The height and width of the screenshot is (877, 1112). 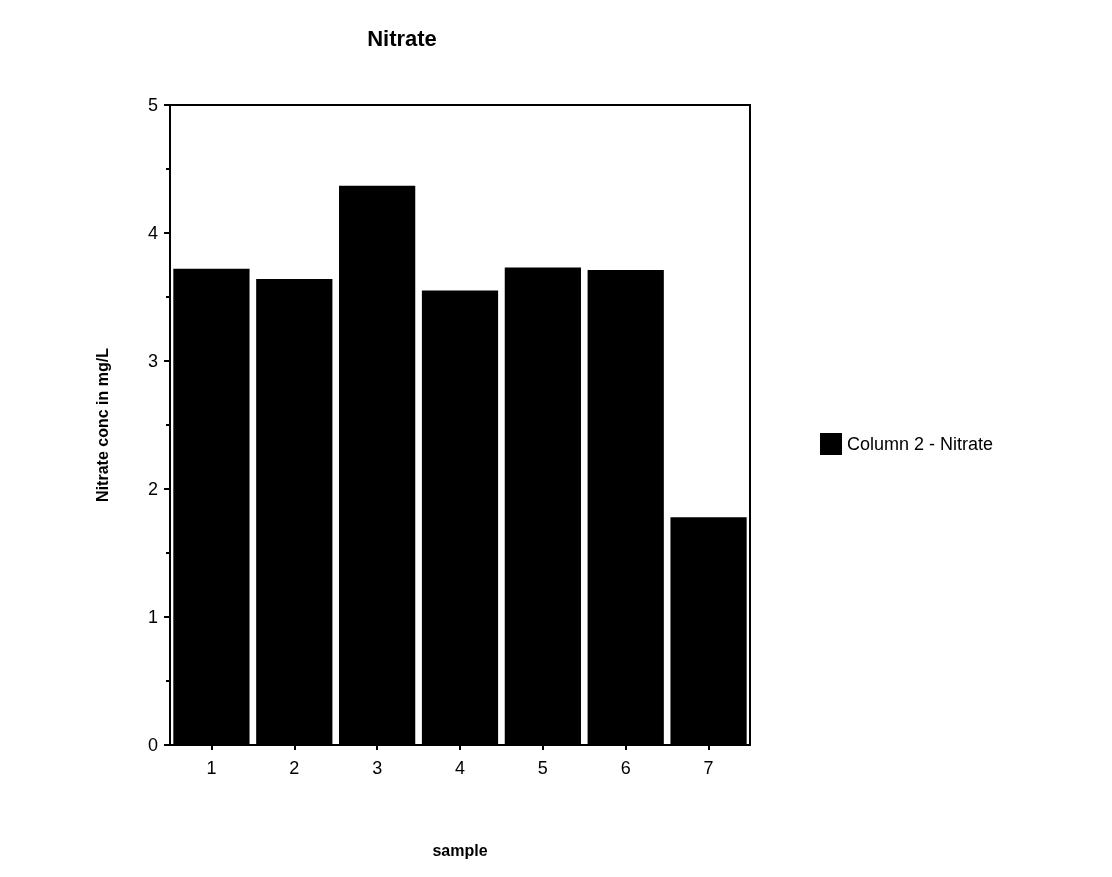 What do you see at coordinates (152, 105) in the screenshot?
I see `y-tick-label: 5` at bounding box center [152, 105].